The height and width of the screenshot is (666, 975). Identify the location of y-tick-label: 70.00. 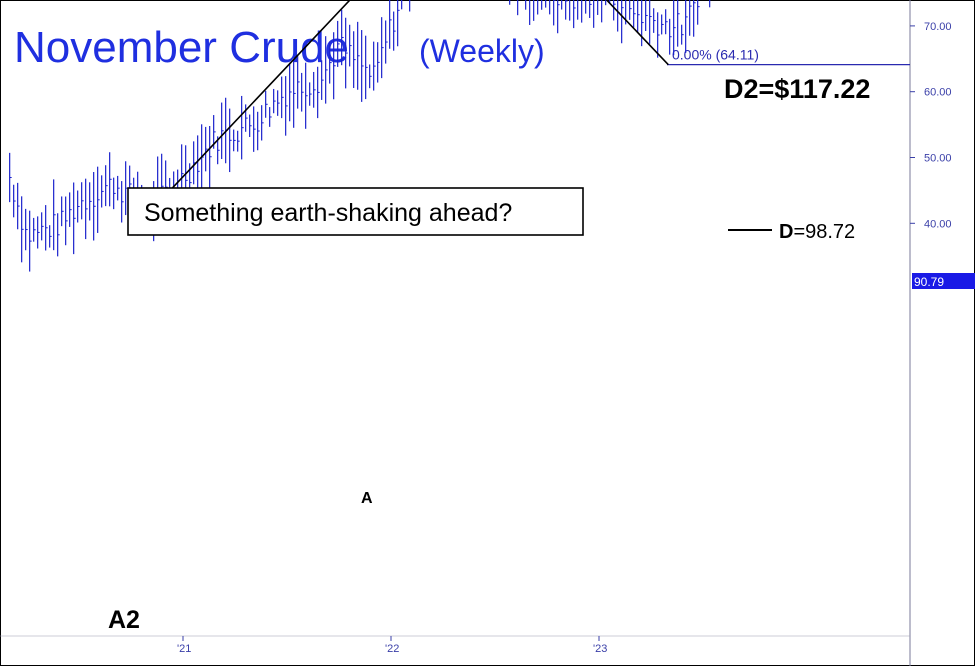
(938, 27).